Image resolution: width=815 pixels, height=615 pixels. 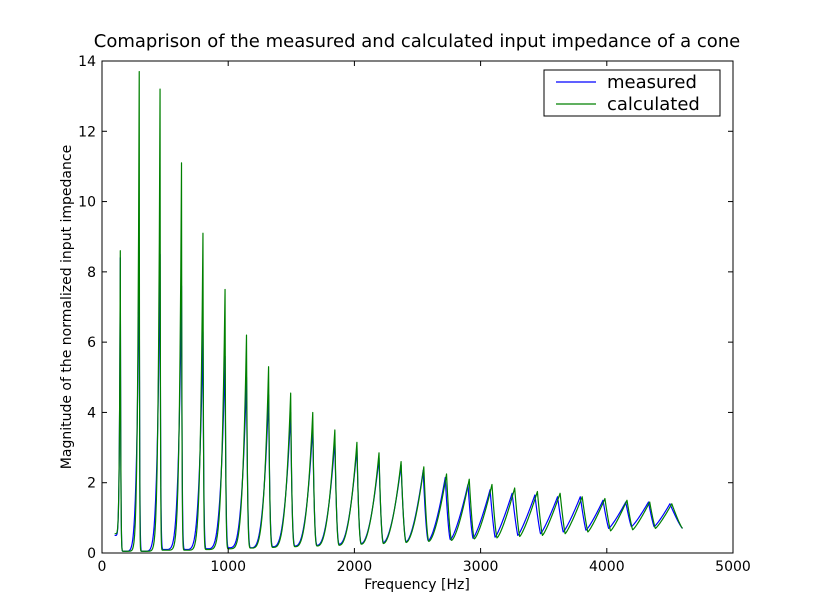 I want to click on y-tick-label: 2, so click(x=91, y=484).